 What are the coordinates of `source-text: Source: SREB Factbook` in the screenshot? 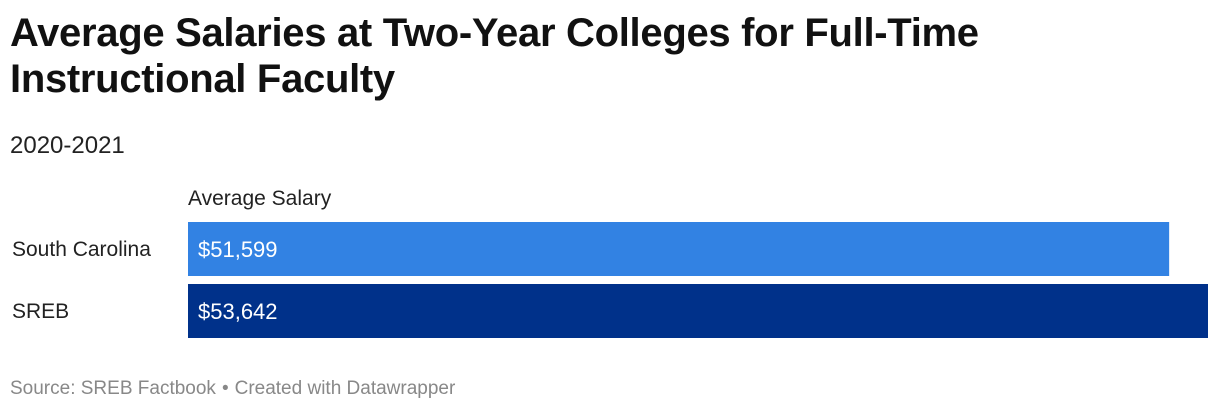 It's located at (113, 388).